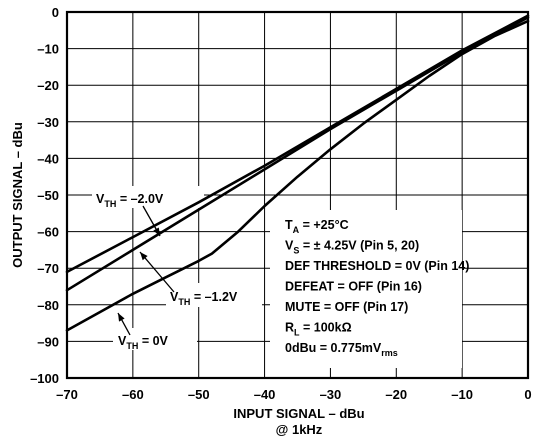 This screenshot has height=445, width=537. I want to click on series-label: VTH = –1.2V, so click(204, 298).